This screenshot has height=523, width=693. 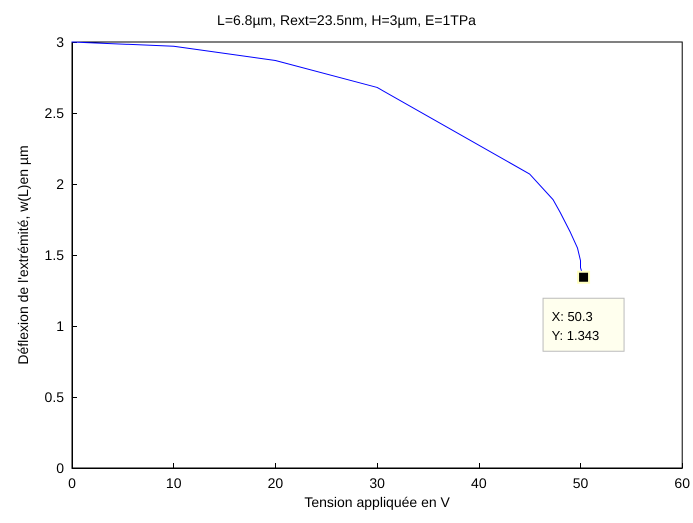 What do you see at coordinates (682, 483) in the screenshot?
I see `x-tick-label: 60` at bounding box center [682, 483].